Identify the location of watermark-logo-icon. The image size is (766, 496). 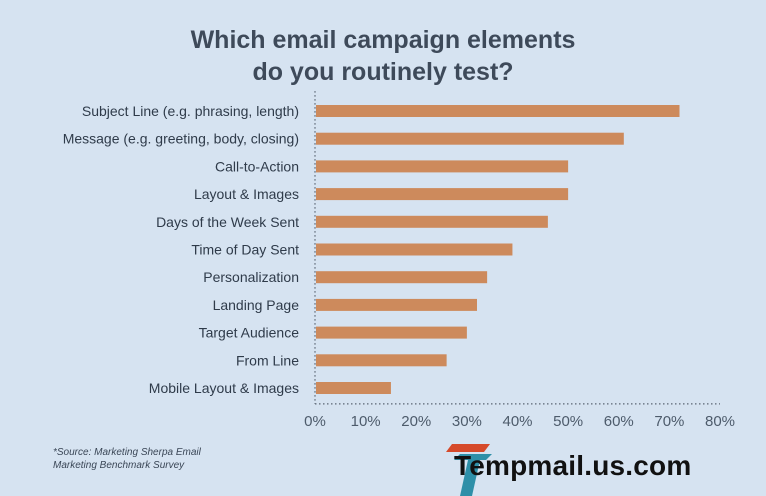
(469, 470).